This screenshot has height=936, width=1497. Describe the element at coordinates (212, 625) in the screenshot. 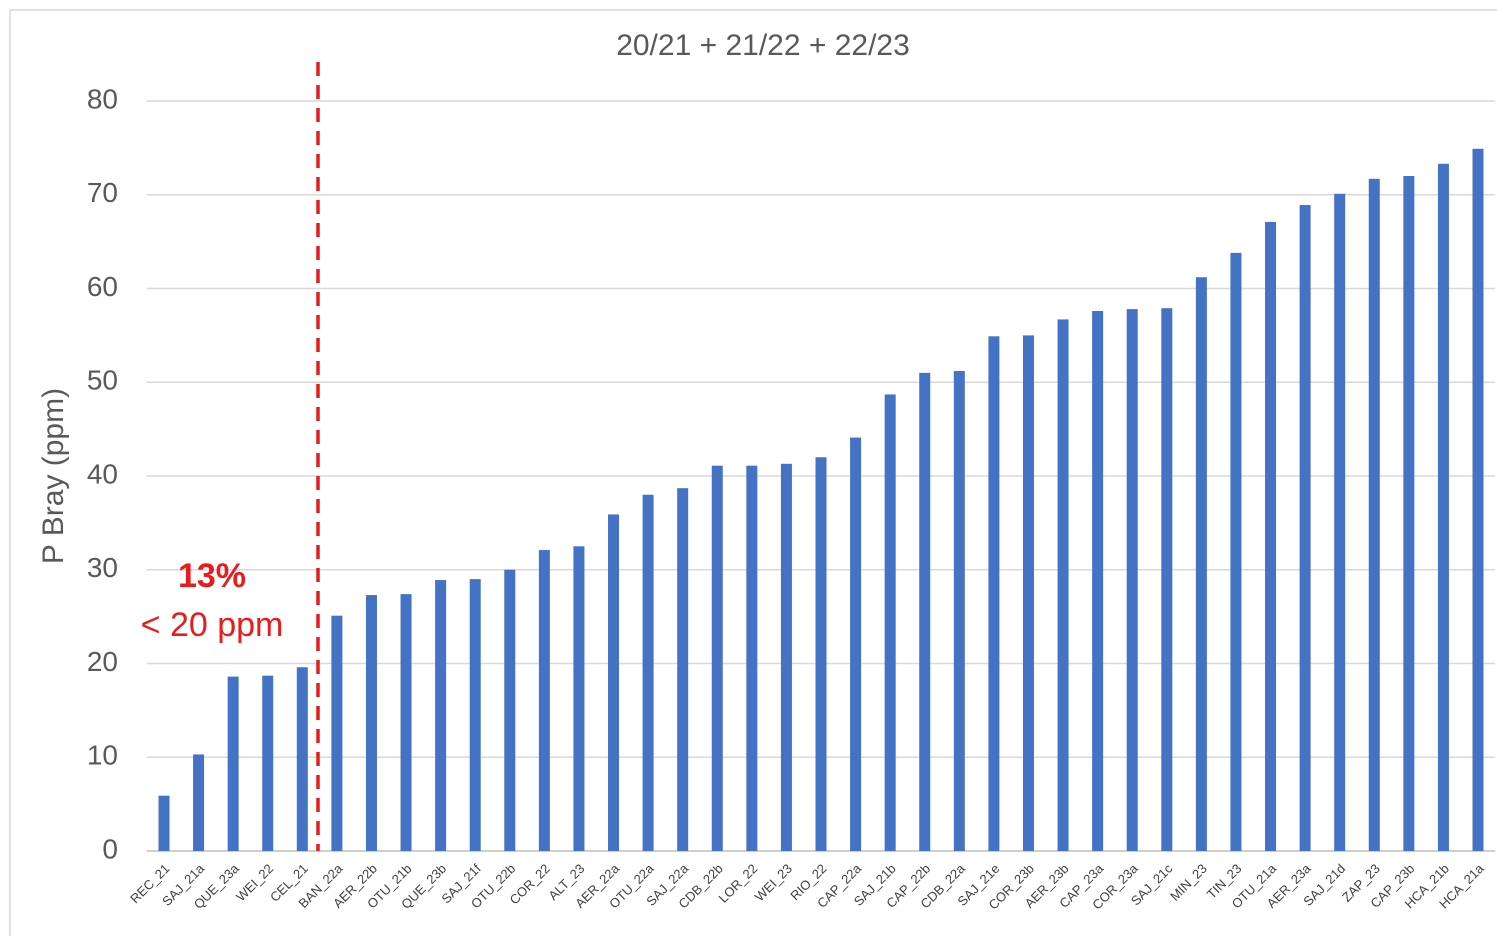

I see `annotation: < 20 ppm` at that location.